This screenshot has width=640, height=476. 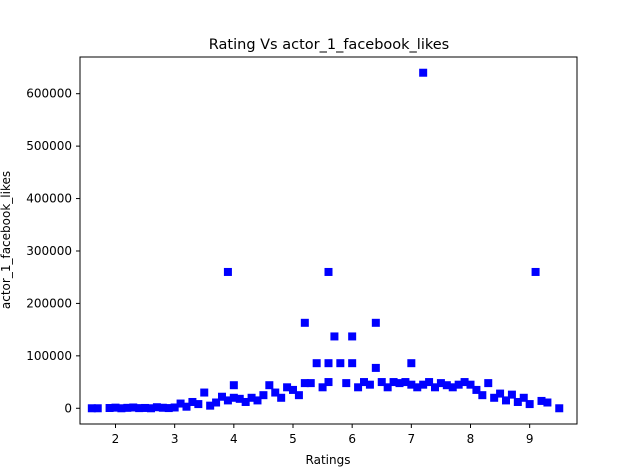 I want to click on y-tick-label: 300000, so click(x=49, y=251).